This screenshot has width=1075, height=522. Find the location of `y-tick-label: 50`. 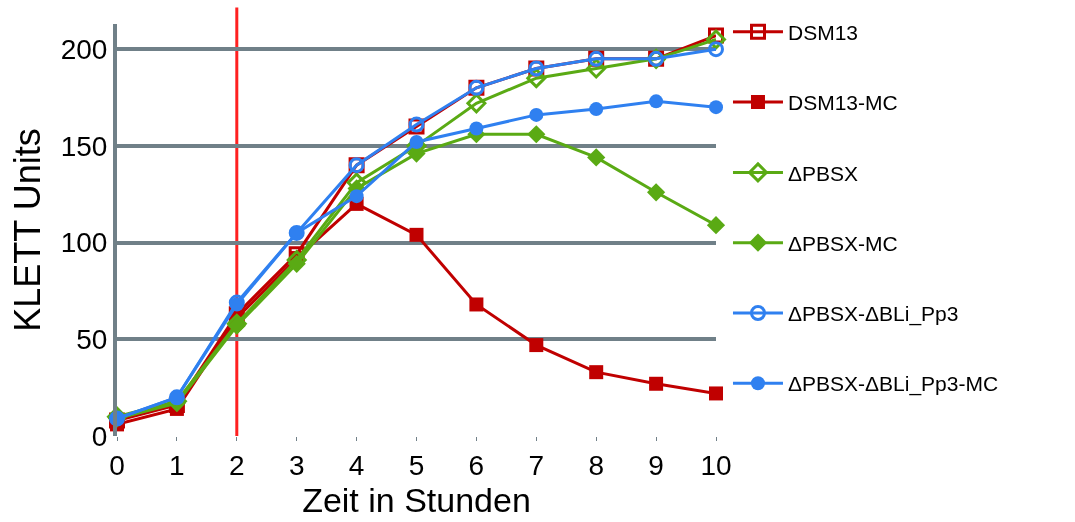

y-tick-label: 50 is located at coordinates (92, 340).